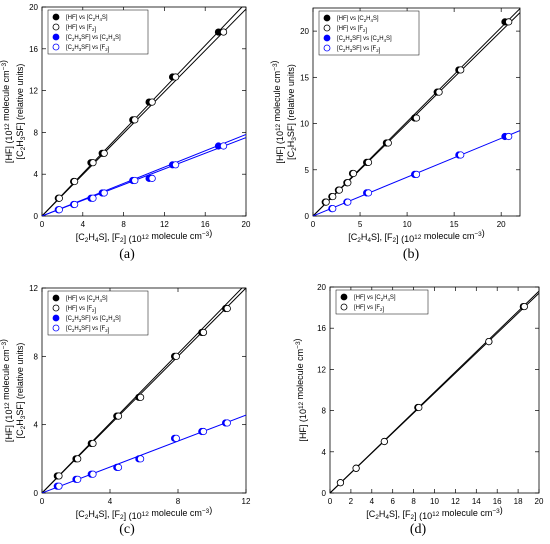 The width and height of the screenshot is (550, 544). Describe the element at coordinates (454, 224) in the screenshot. I see `x-tick-label: 15` at that location.